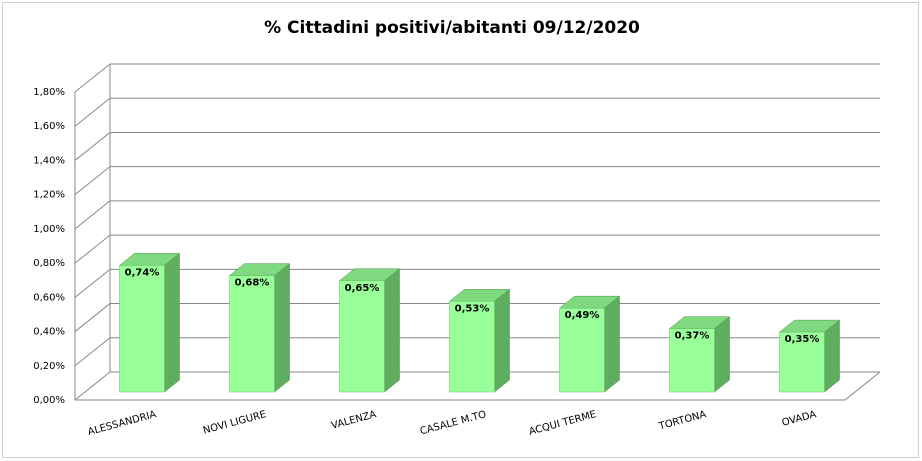  Describe the element at coordinates (49, 400) in the screenshot. I see `y-tick-label: 0,00%` at that location.